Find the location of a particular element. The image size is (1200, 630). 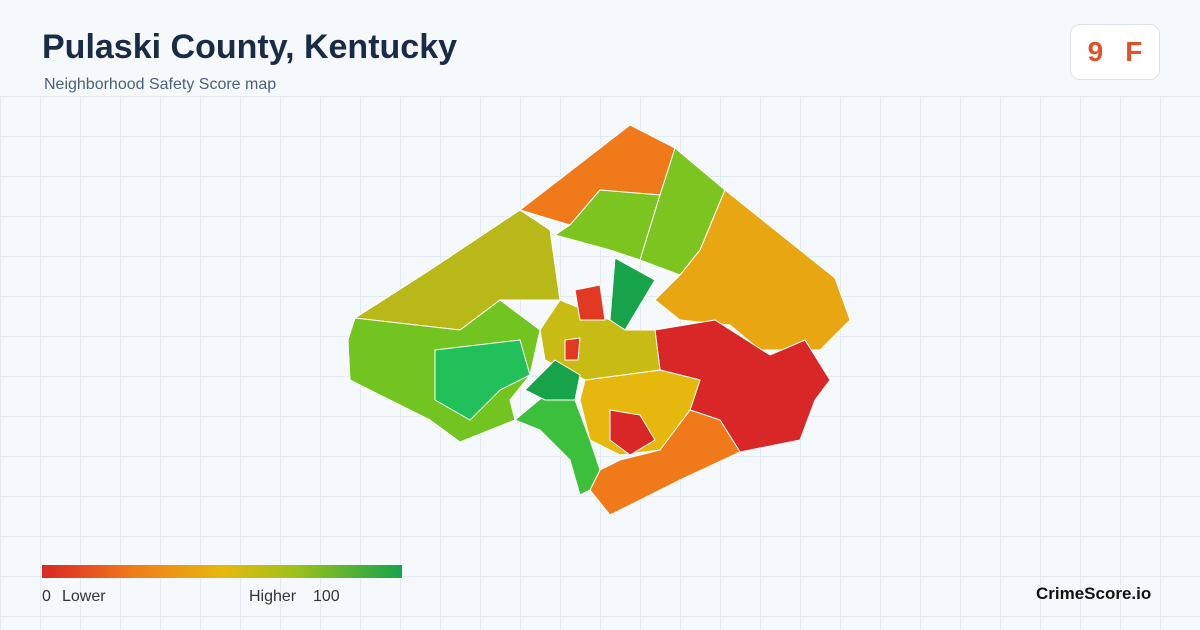

score-badge: 9 F is located at coordinates (1115, 52).